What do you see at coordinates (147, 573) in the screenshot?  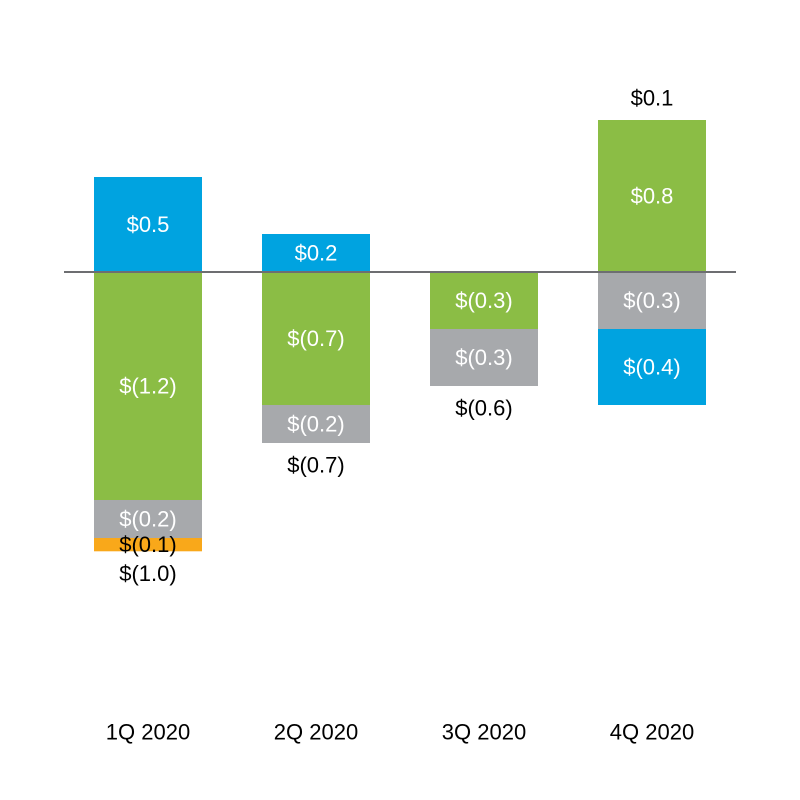 I see `bar-total-label: $(1.0)` at bounding box center [147, 573].